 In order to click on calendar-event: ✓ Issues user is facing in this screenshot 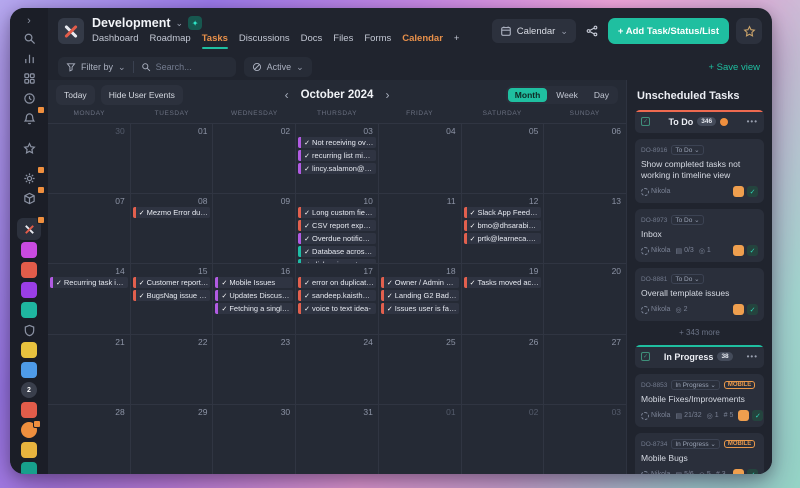, I will do `click(419, 309)`.